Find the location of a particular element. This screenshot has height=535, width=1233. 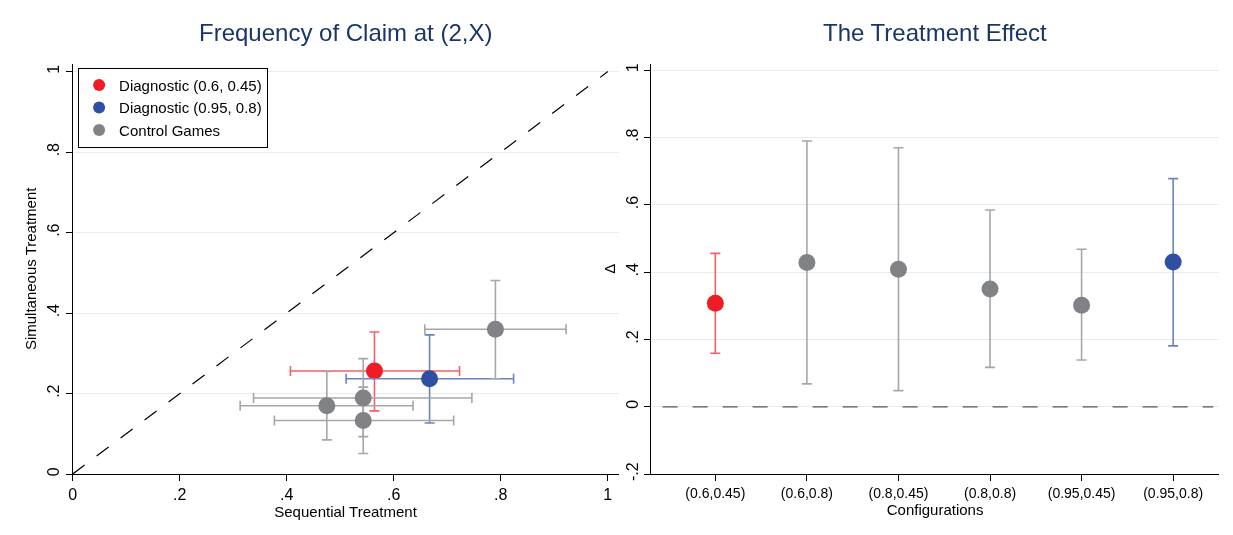

legend-label: Diagnostic (0.95, 0.8) is located at coordinates (190, 108).